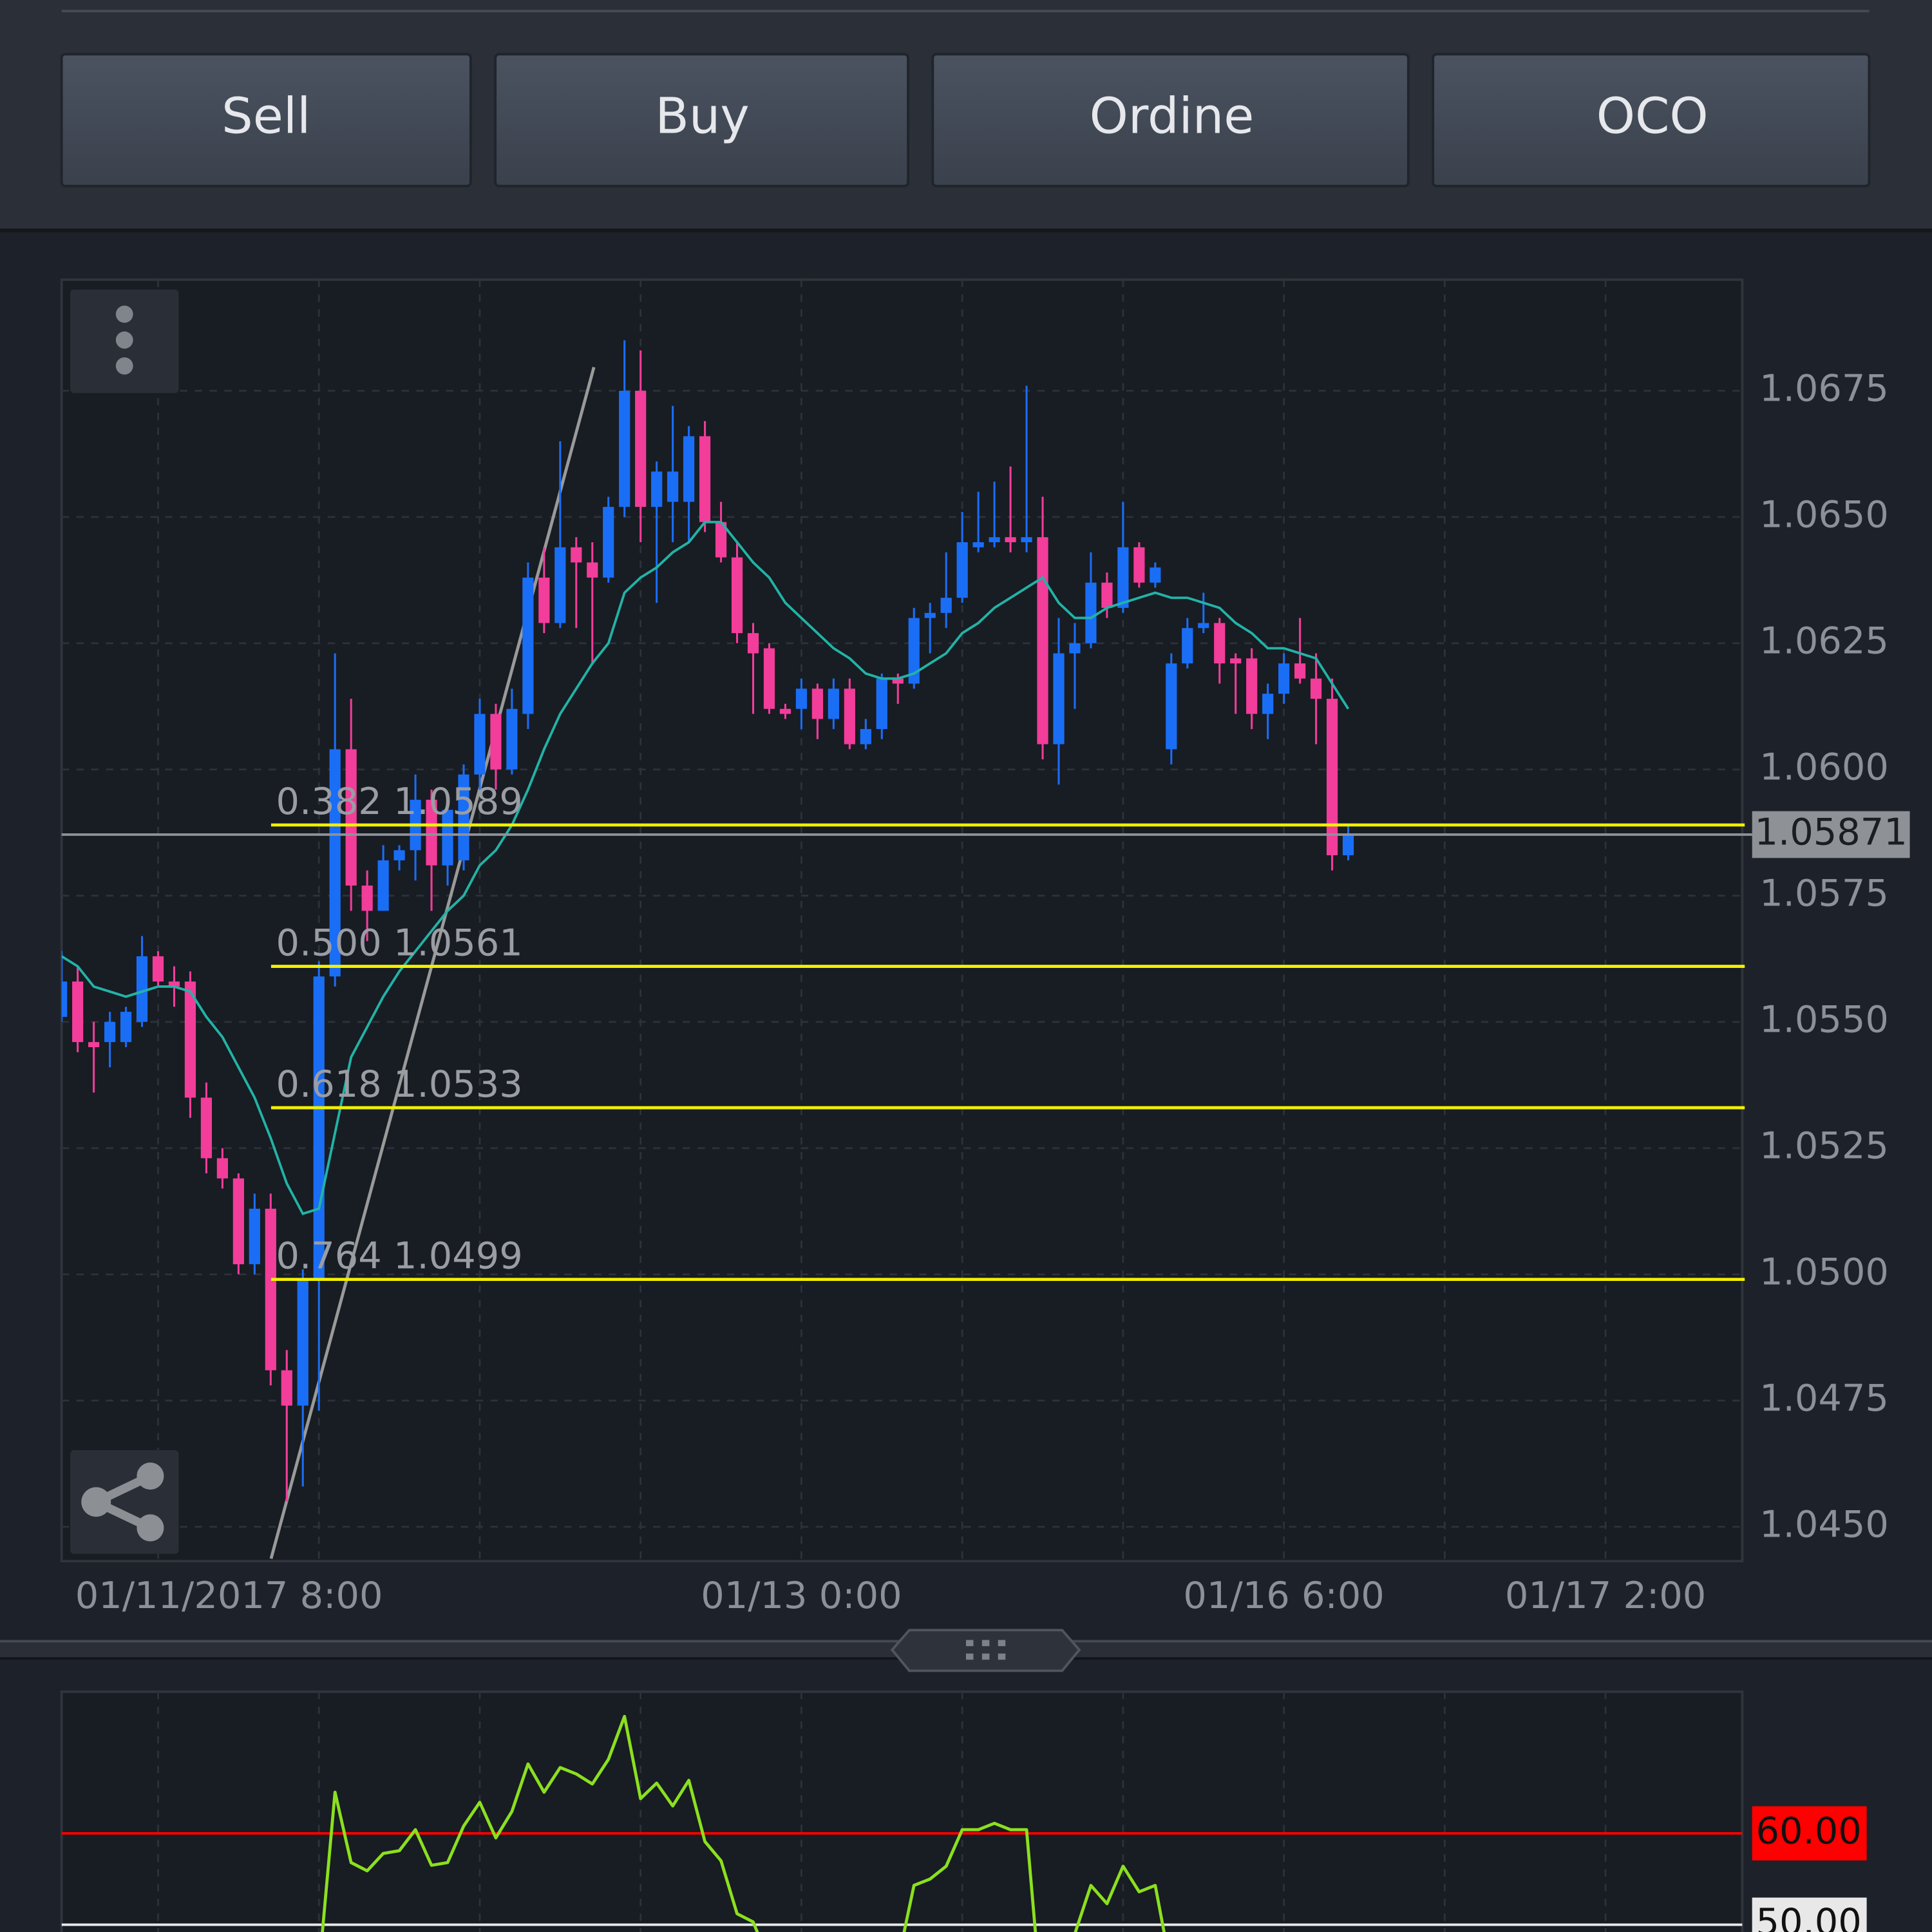  What do you see at coordinates (1810, 1869) in the screenshot?
I see `indicator-overlays: 60.00 50.00` at bounding box center [1810, 1869].